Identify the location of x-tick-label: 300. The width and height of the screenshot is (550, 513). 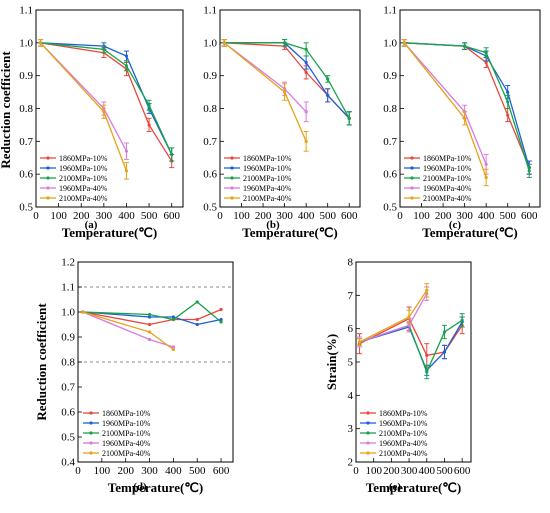
(464, 216).